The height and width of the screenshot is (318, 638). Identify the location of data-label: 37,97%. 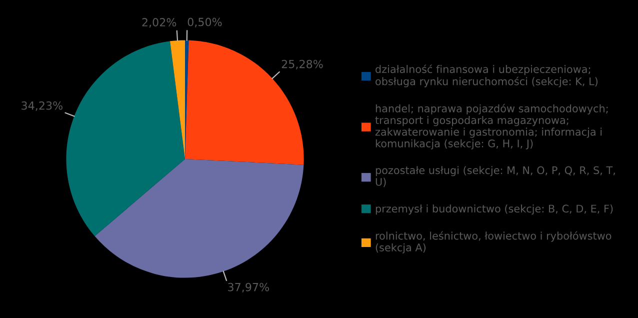
(248, 287).